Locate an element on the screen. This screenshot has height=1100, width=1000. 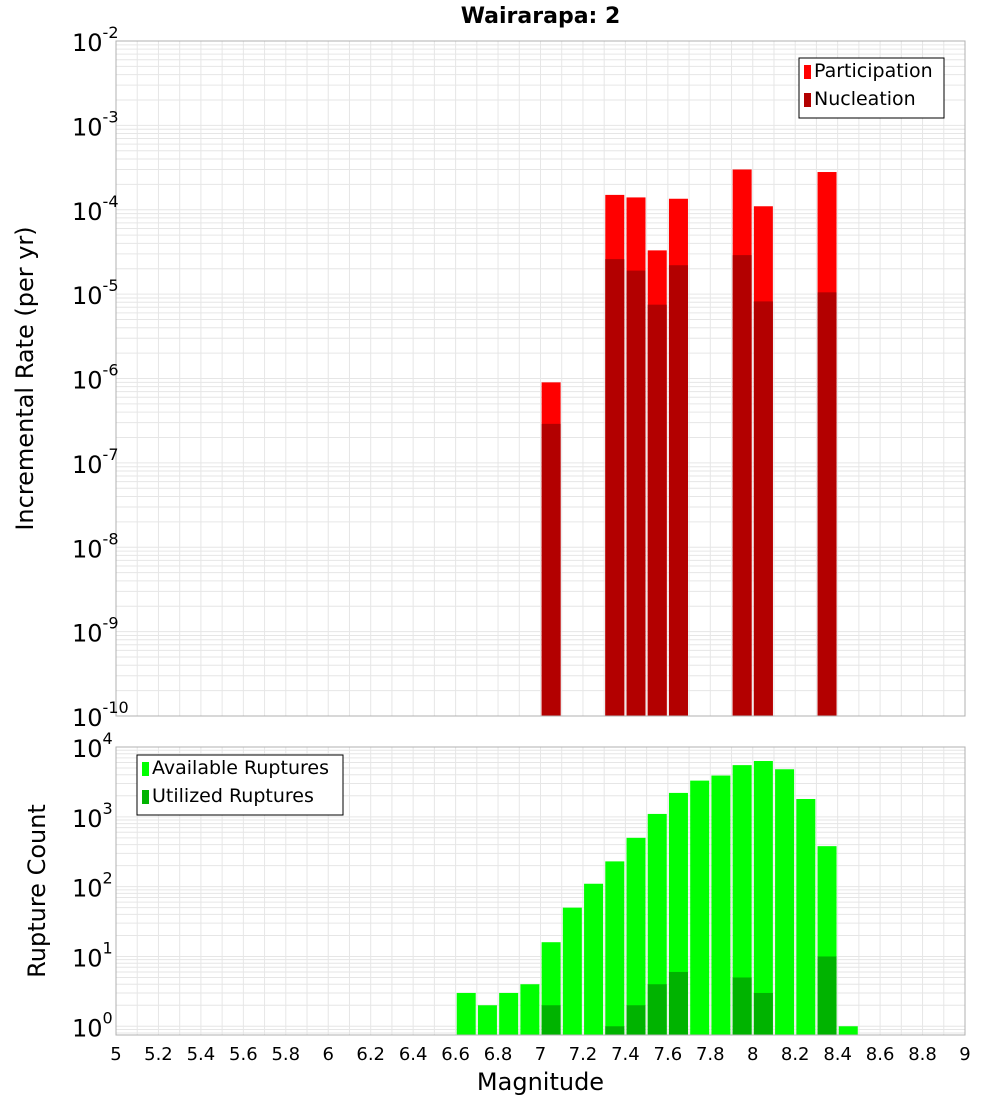
x-tick-label: 8.6 is located at coordinates (880, 1054).